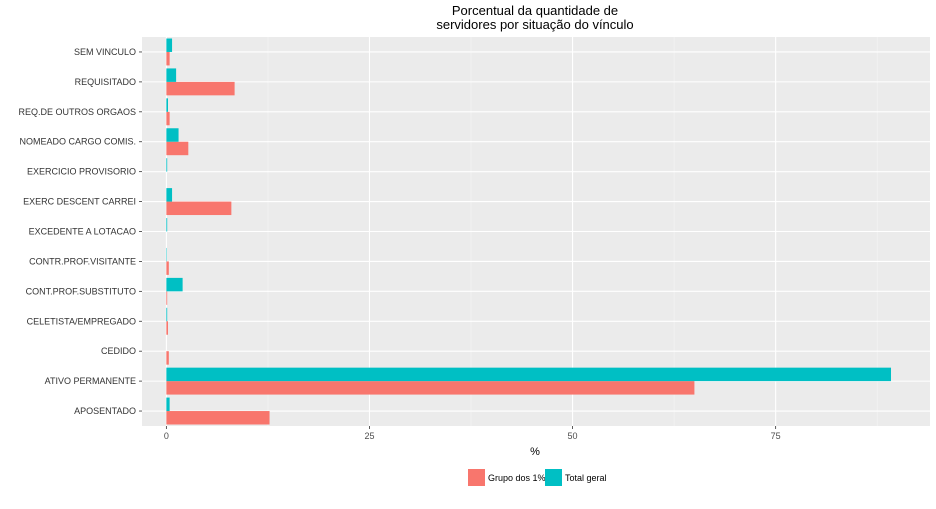 The width and height of the screenshot is (936, 509). I want to click on legend: Grupo dos 1% Total geral, so click(537, 477).